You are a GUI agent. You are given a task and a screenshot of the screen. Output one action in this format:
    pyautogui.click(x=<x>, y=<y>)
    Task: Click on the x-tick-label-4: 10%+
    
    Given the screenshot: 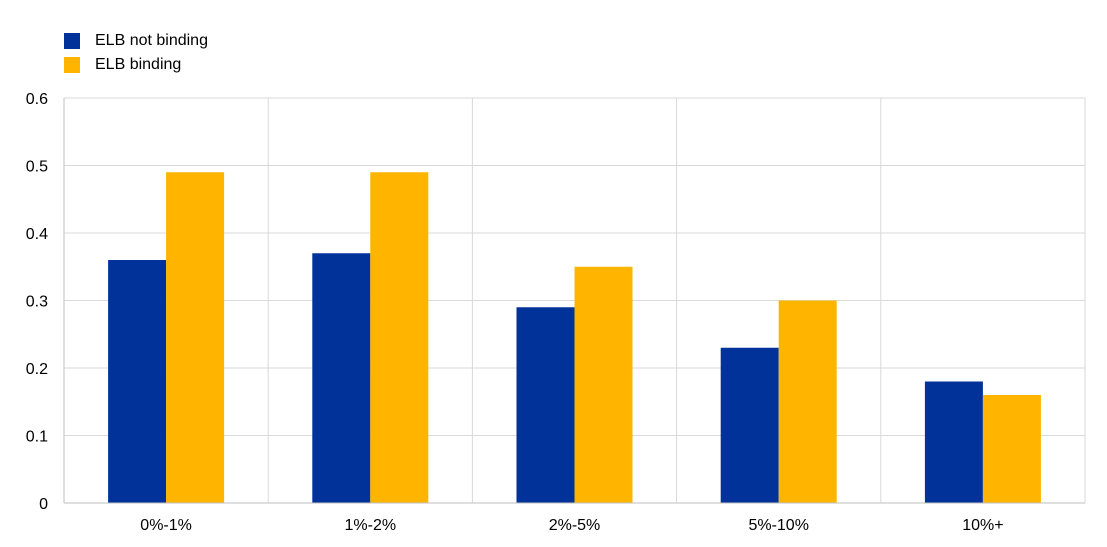 What is the action you would take?
    pyautogui.click(x=982, y=525)
    